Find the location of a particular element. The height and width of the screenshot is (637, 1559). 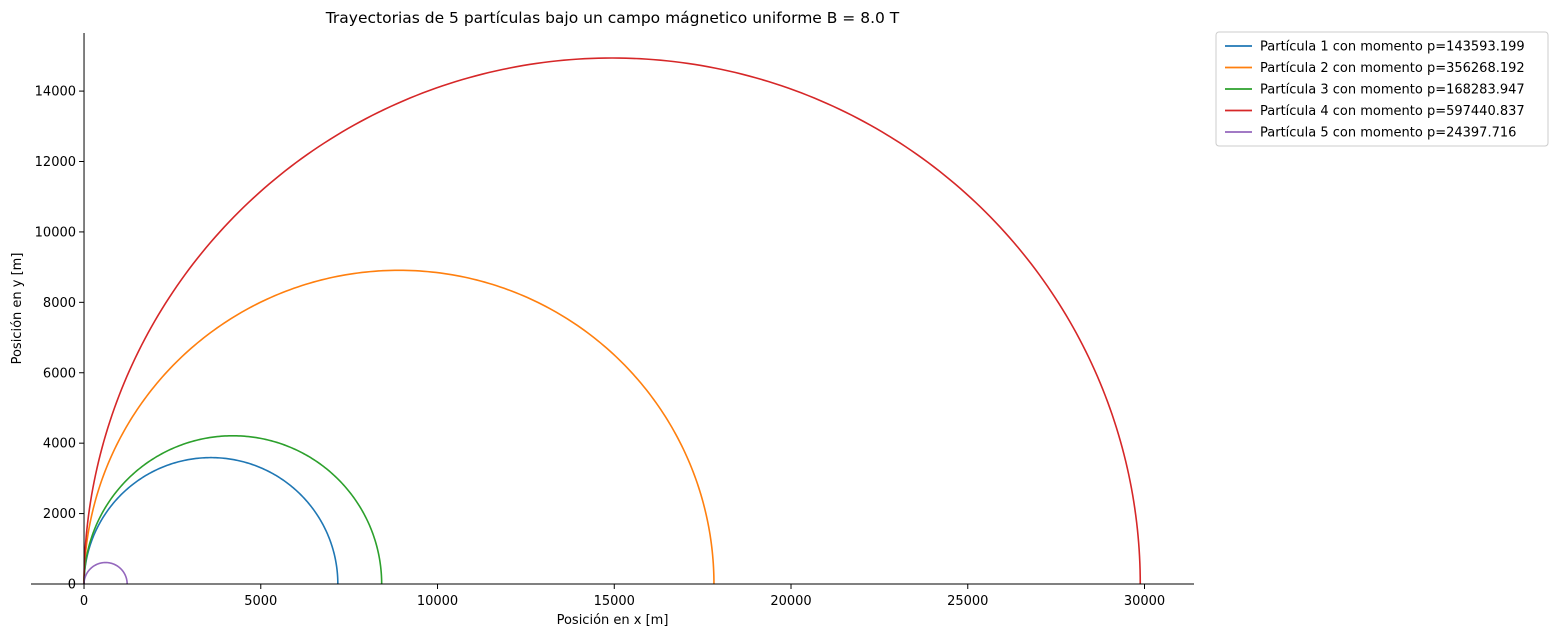

y-ticks: 0 2000 4000 6000 8000 10000 12000 14000 is located at coordinates (60, 339).